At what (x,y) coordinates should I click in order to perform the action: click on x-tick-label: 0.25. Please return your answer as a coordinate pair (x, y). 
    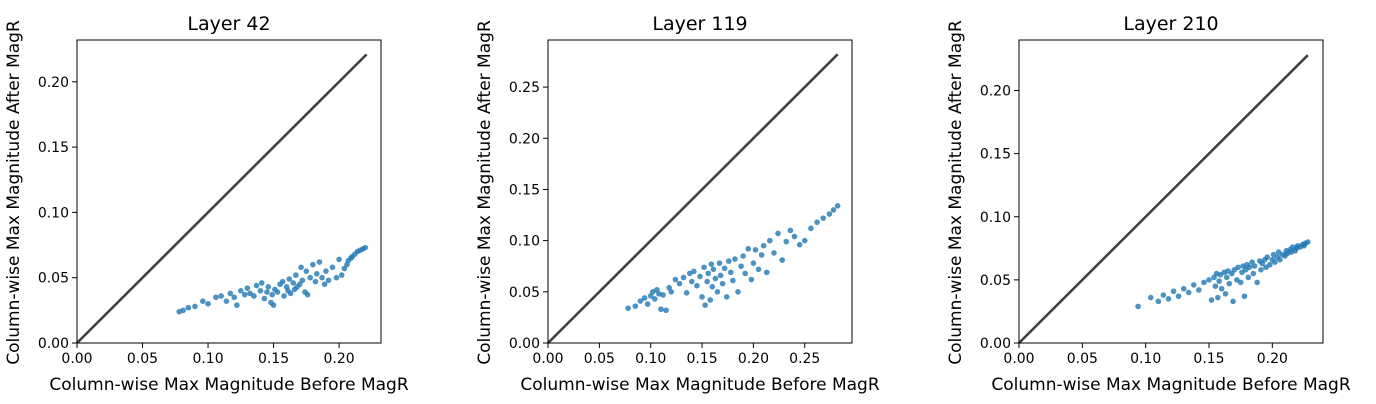
    Looking at the image, I should click on (804, 359).